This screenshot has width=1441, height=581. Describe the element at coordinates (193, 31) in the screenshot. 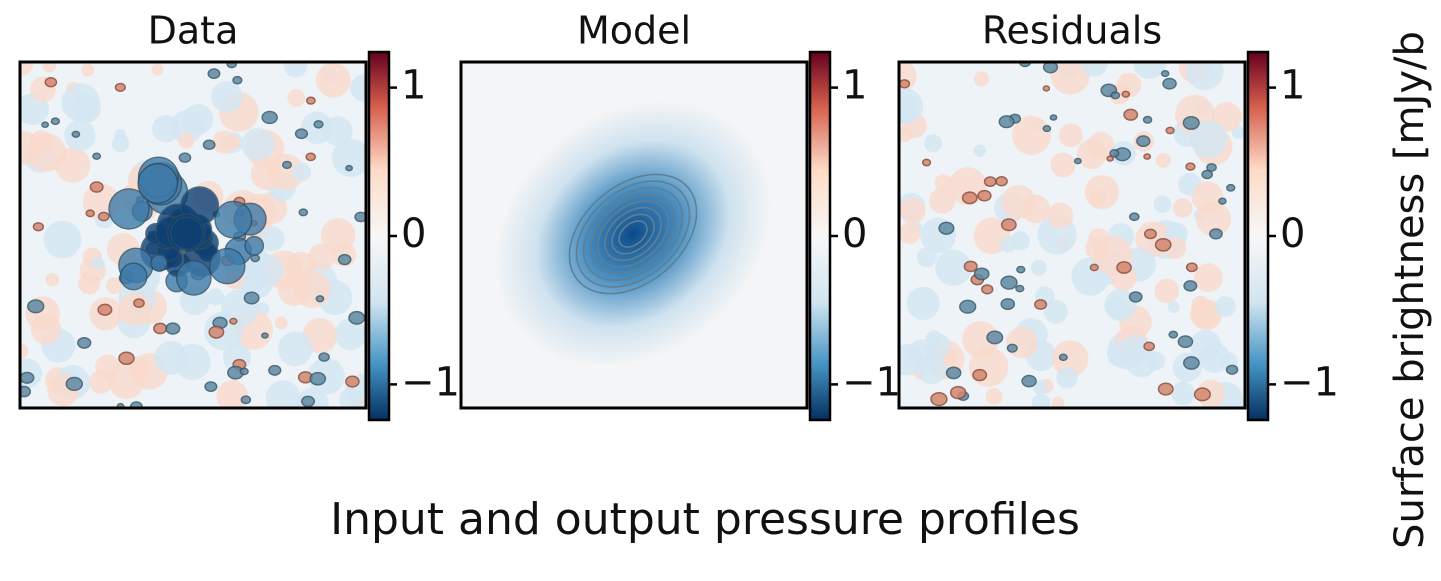

I see `panel-title: Data` at that location.